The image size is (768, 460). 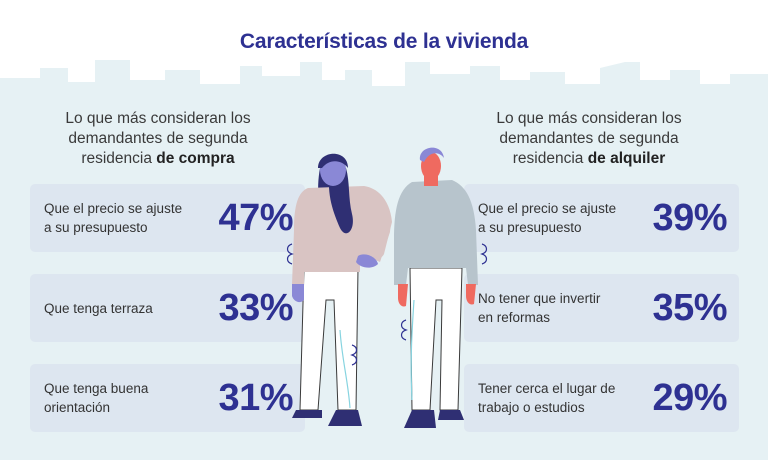 I want to click on heading-alquiler-line2: demandantes de segunda, so click(x=589, y=138).